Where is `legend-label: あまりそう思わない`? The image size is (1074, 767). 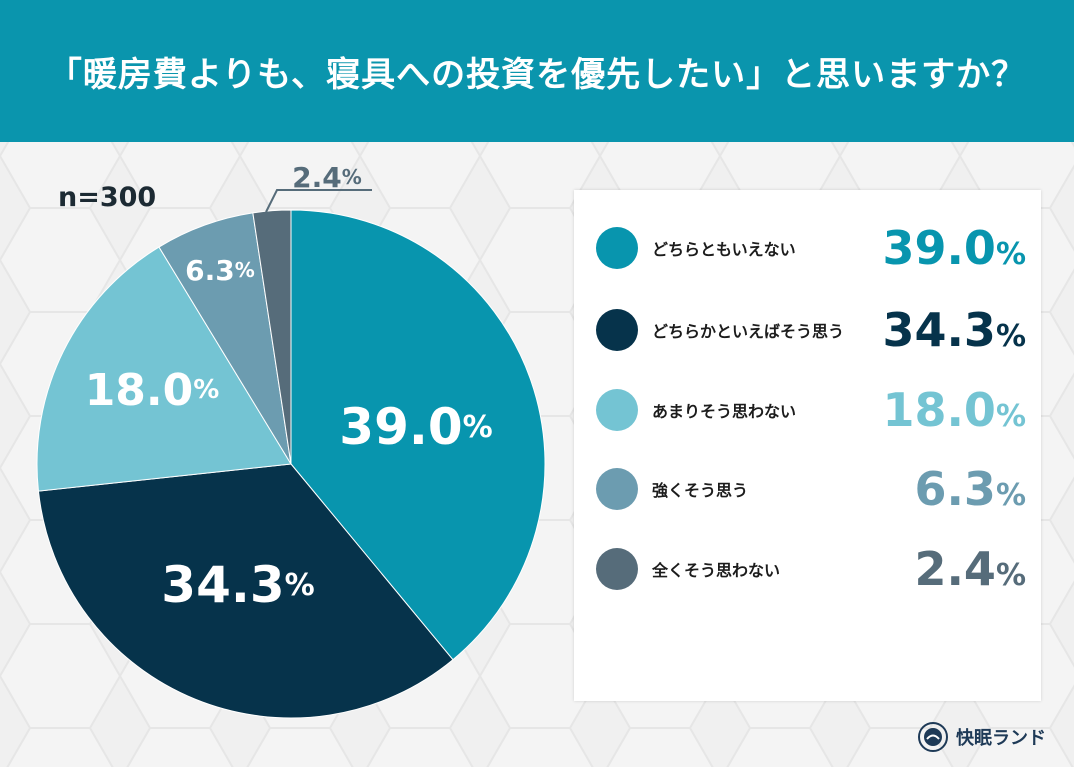 legend-label: あまりそう思わない is located at coordinates (724, 411).